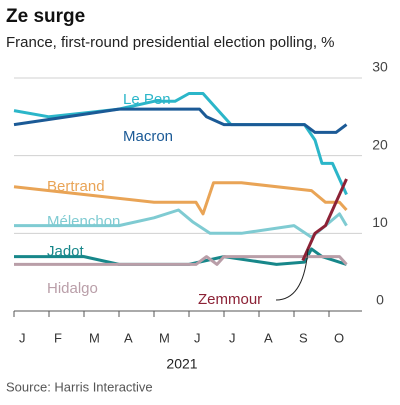 The image size is (400, 405). Describe the element at coordinates (292, 274) in the screenshot. I see `label-leader` at that location.